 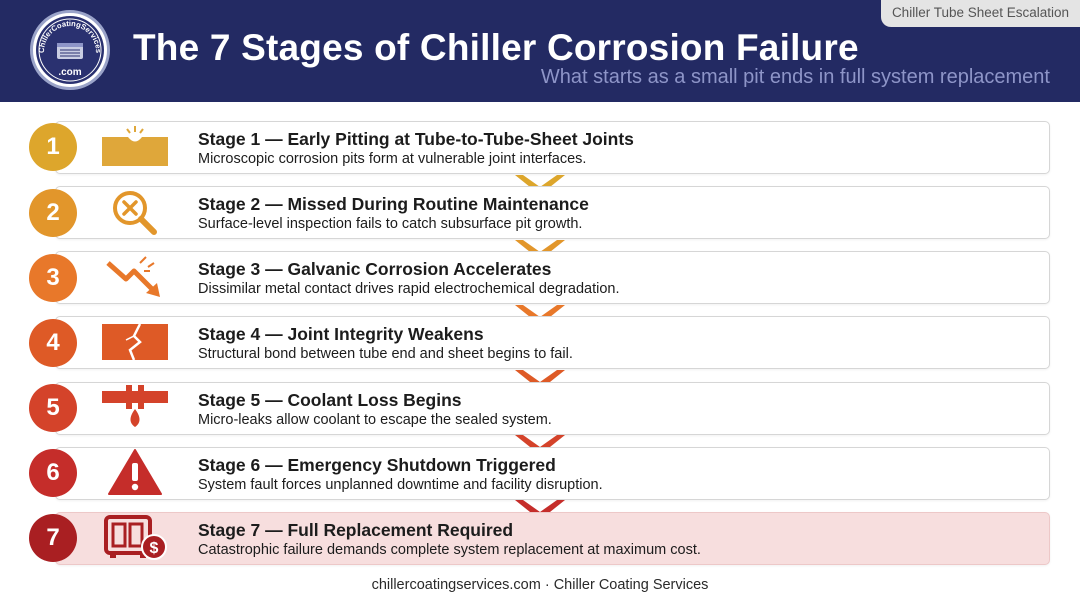 I want to click on company-logo: ChillerCoatingServices .com, so click(x=70, y=50).